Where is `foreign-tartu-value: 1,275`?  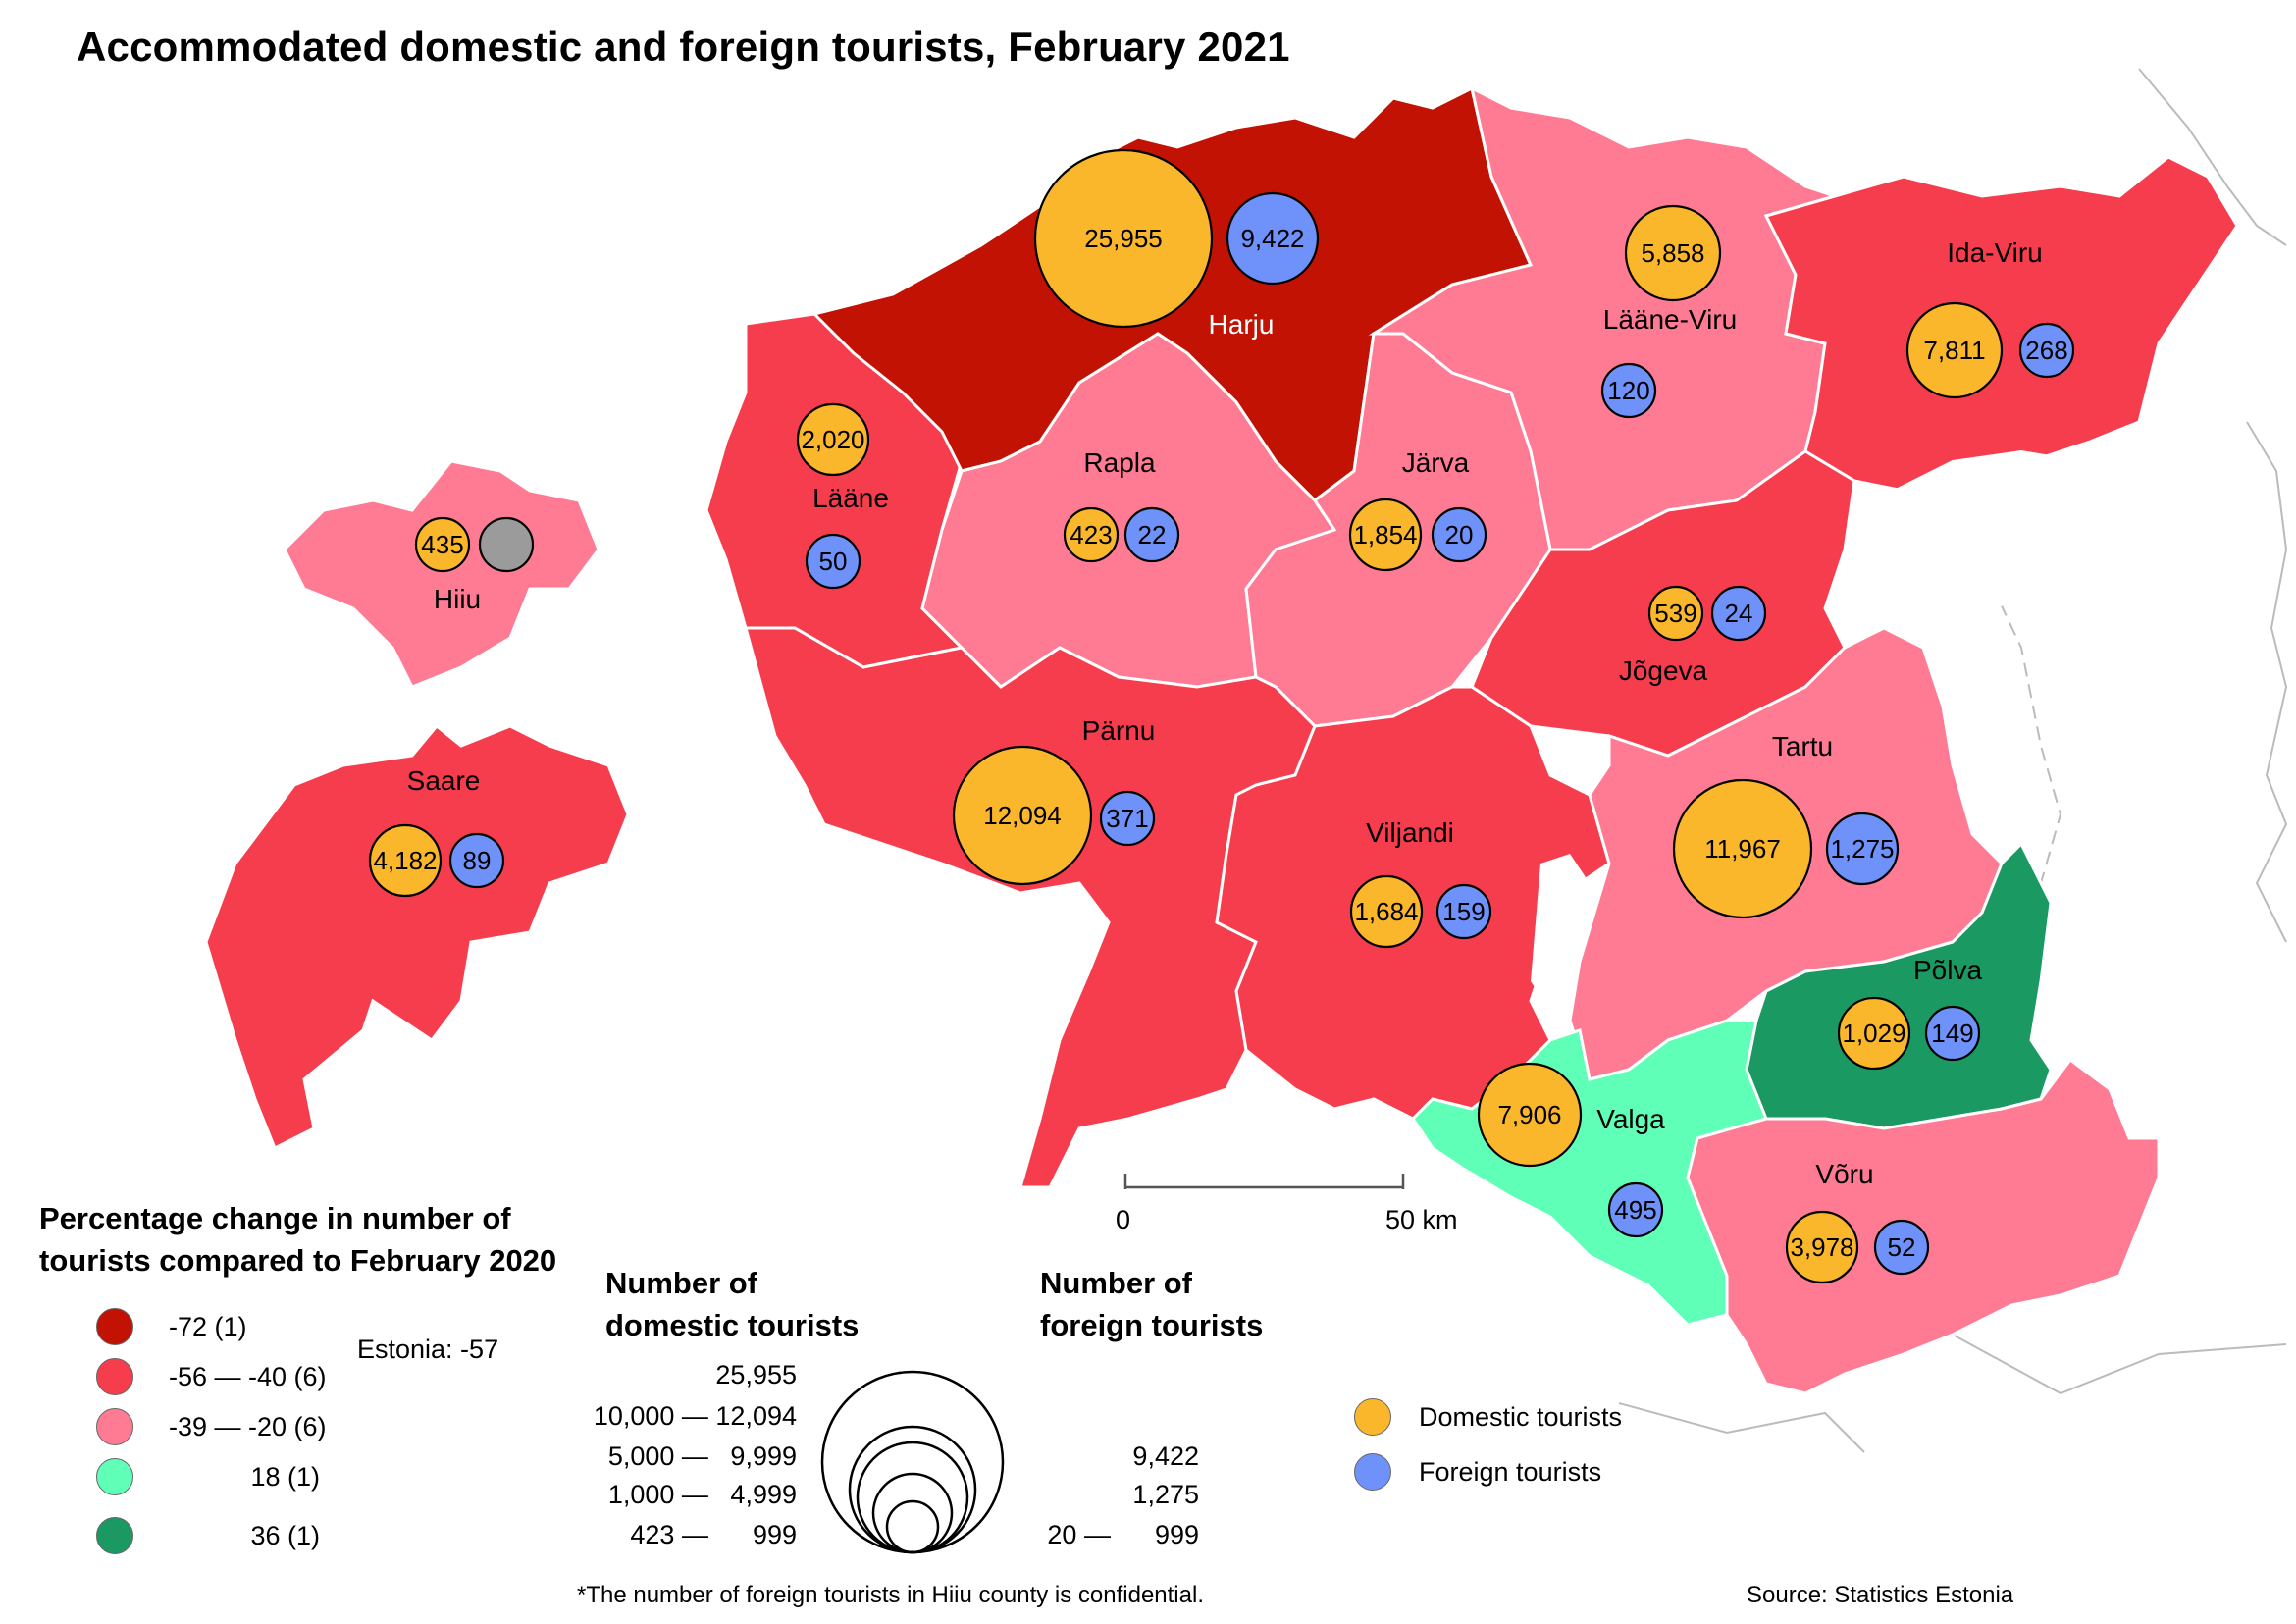
foreign-tartu-value: 1,275 is located at coordinates (1862, 849).